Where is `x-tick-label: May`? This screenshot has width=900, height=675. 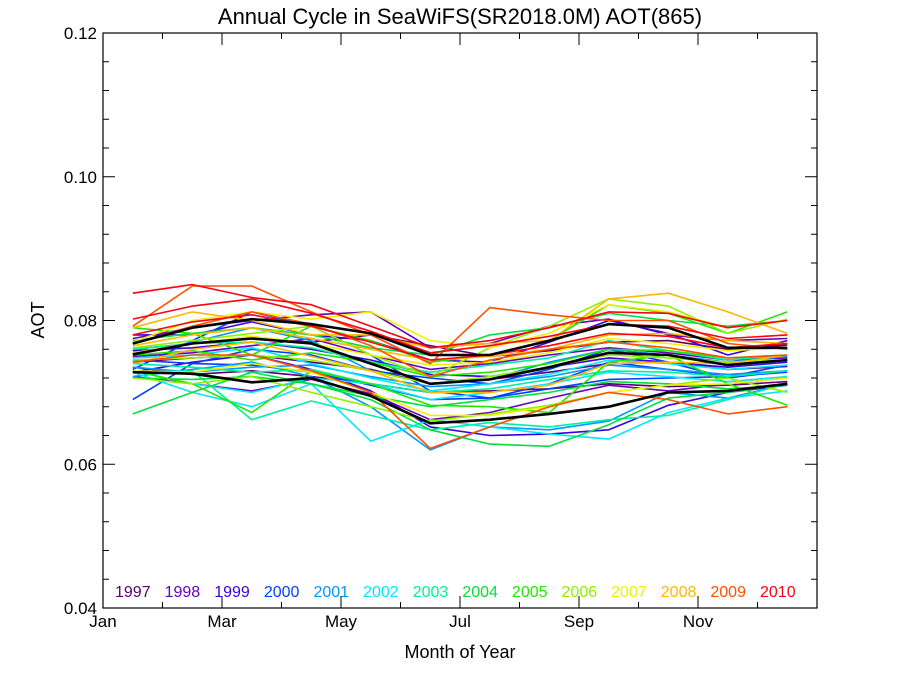
x-tick-label: May is located at coordinates (341, 621).